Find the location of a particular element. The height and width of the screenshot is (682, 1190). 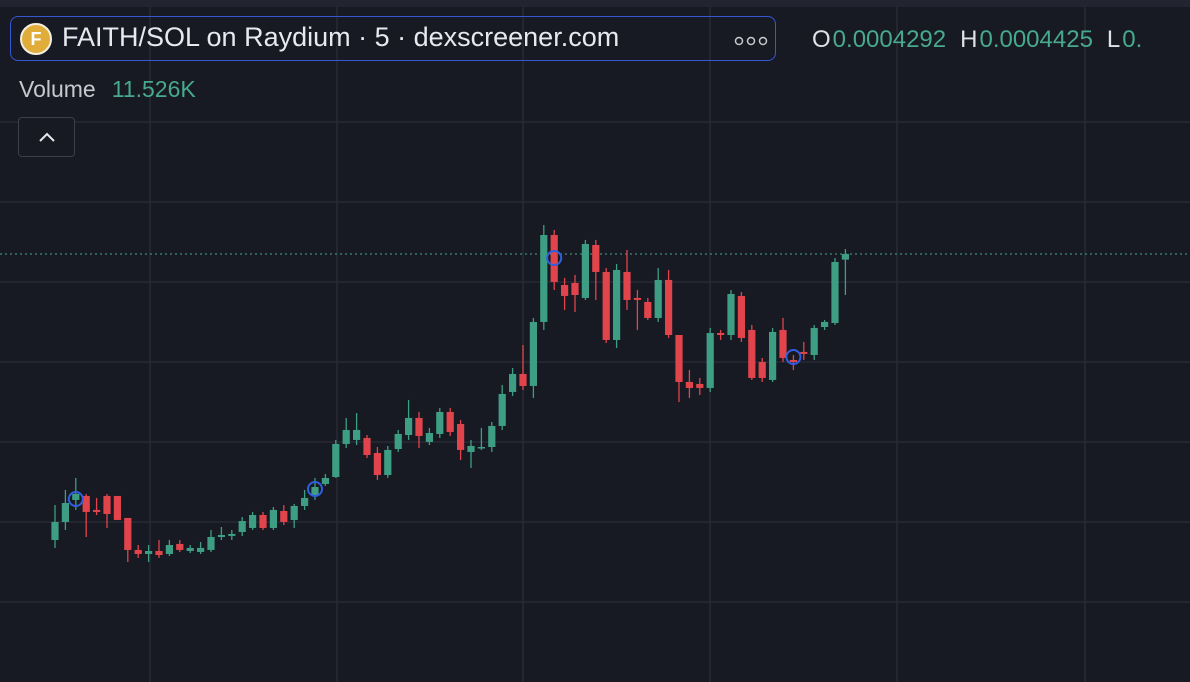

legend-key: O is located at coordinates (821, 39).